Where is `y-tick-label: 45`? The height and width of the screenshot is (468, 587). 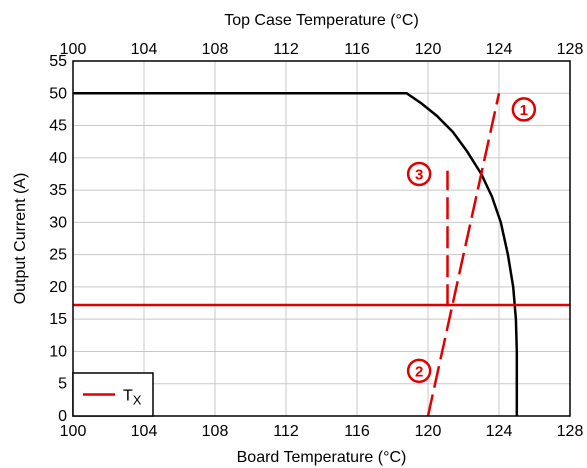
y-tick-label: 45 is located at coordinates (58, 126).